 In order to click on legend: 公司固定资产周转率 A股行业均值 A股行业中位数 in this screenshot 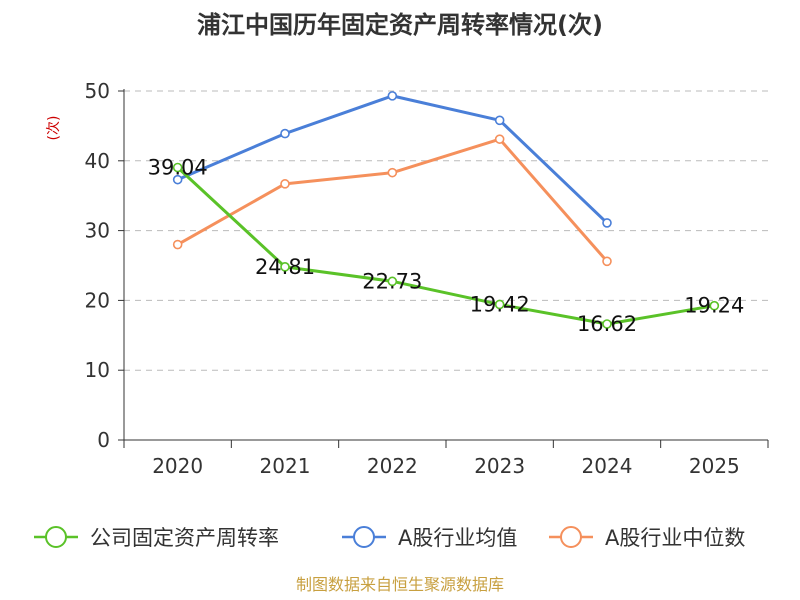, I will do `click(389, 538)`.